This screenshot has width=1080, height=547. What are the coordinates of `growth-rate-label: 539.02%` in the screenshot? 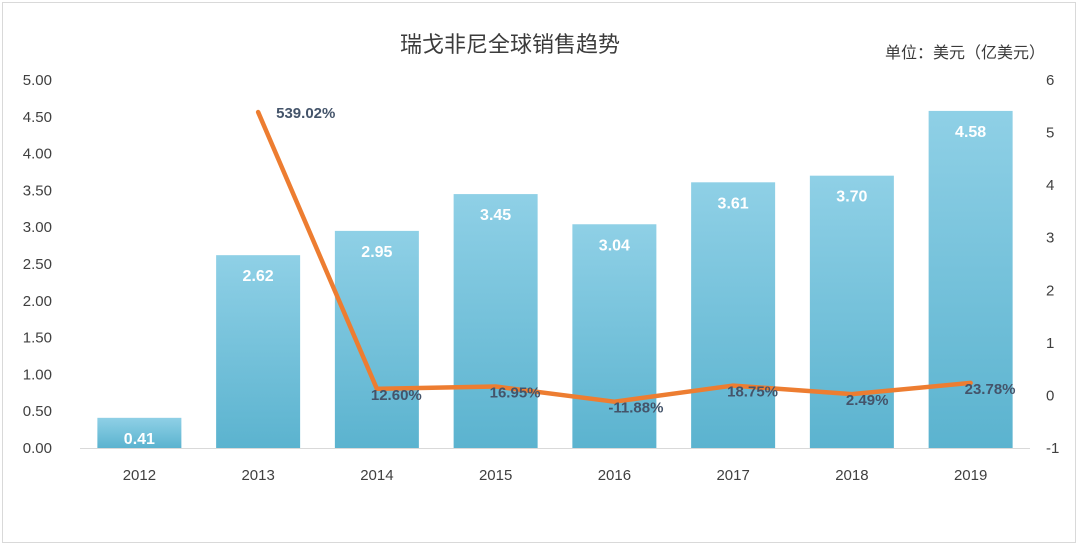 It's located at (305, 113).